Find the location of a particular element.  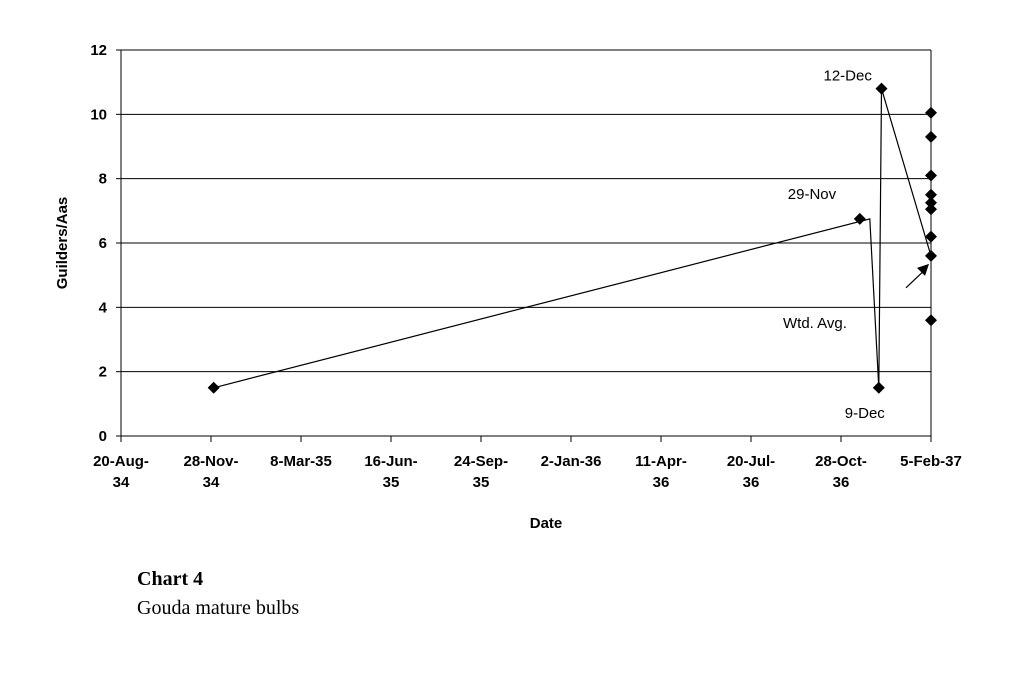

x-tick-label-line: 28-Oct- is located at coordinates (841, 461).